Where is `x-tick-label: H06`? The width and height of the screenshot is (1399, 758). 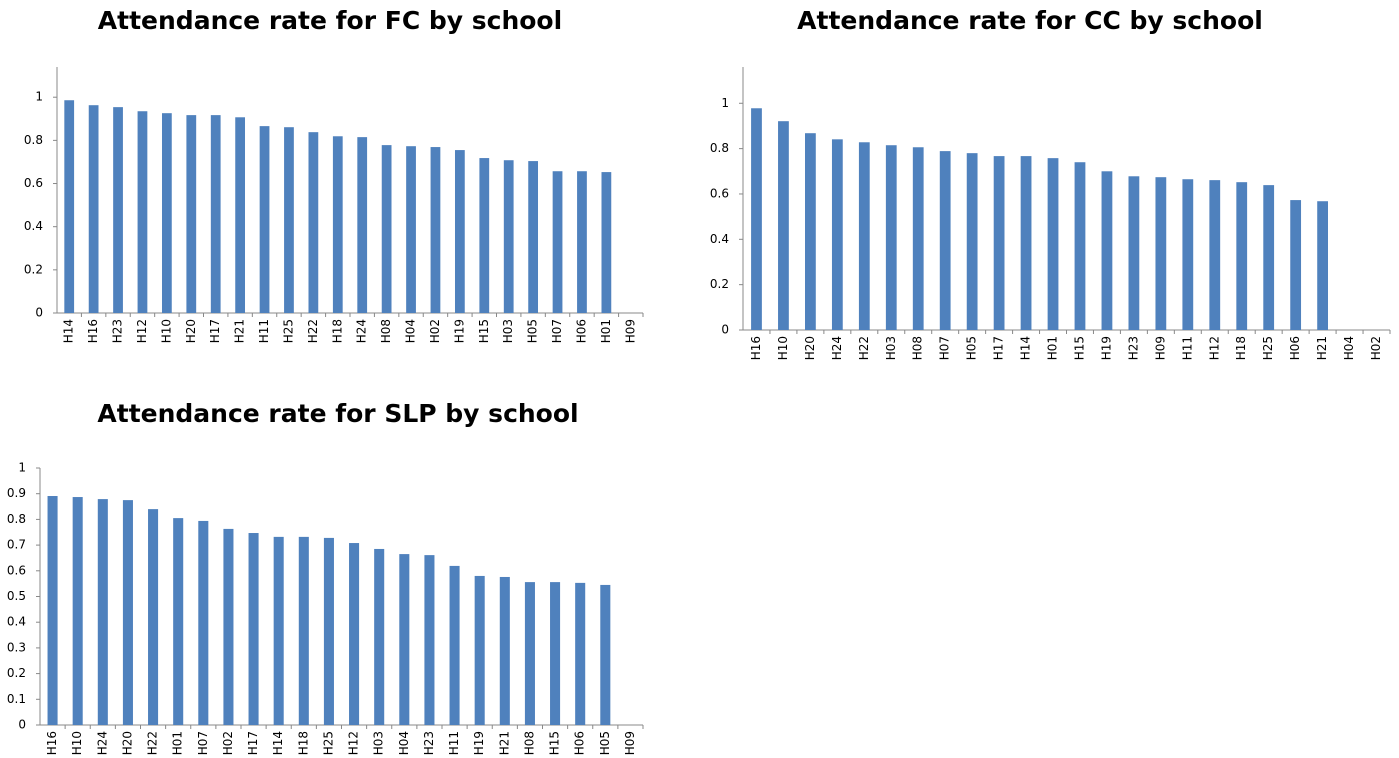
x-tick-label: H06 is located at coordinates (1295, 348).